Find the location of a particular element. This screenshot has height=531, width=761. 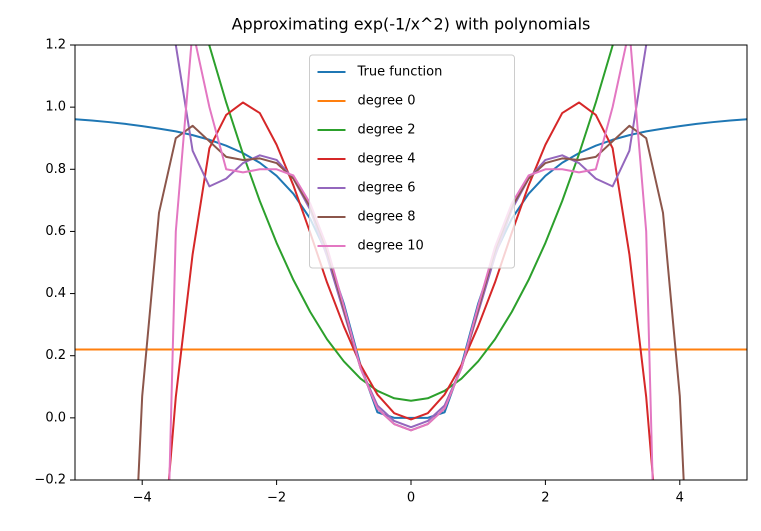

legend-label: degree 4 is located at coordinates (387, 159).